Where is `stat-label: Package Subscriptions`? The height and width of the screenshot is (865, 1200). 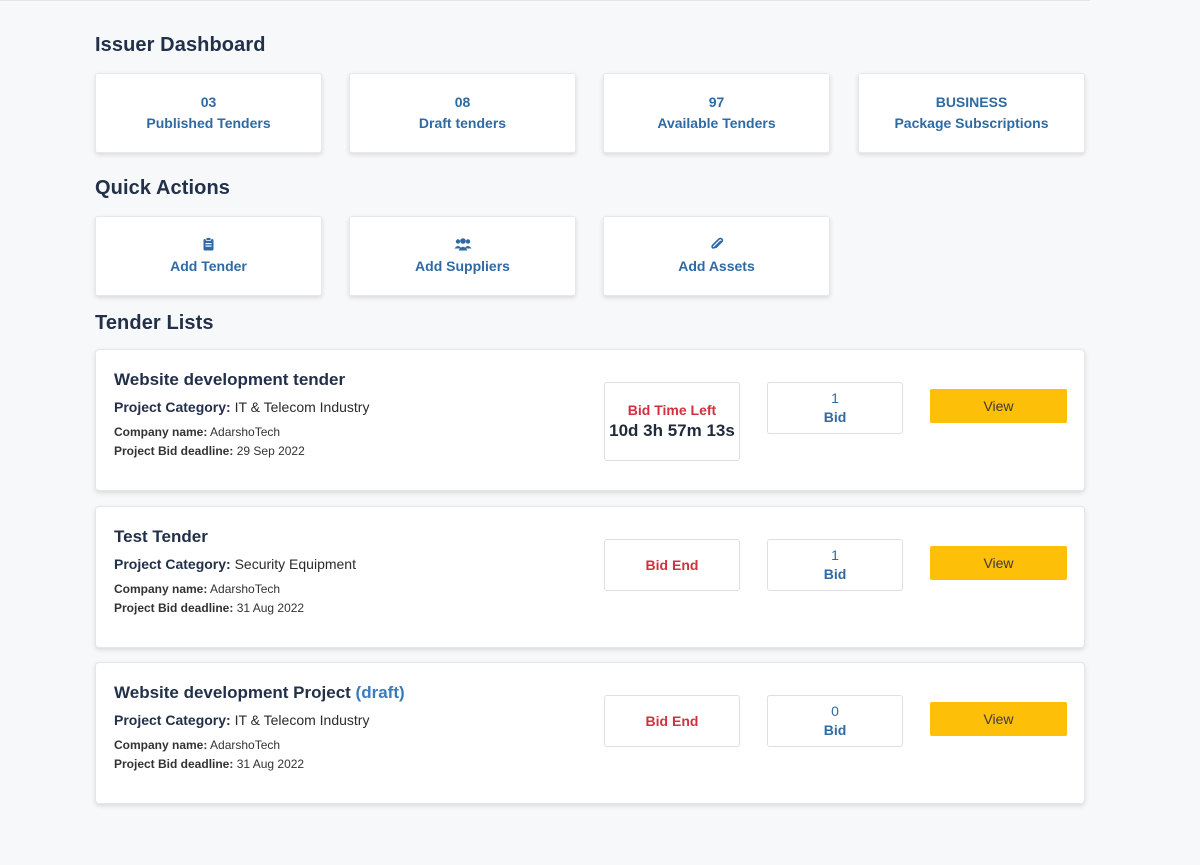 stat-label: Package Subscriptions is located at coordinates (971, 123).